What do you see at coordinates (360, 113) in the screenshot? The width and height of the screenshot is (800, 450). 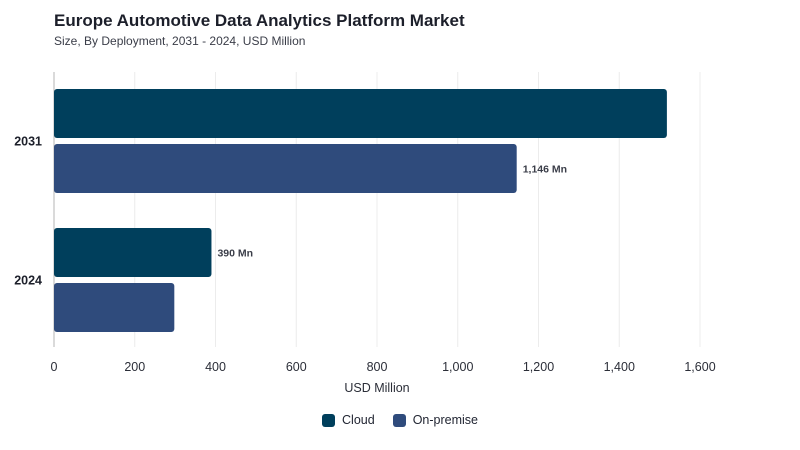 I see `bar-cloud-2031` at bounding box center [360, 113].